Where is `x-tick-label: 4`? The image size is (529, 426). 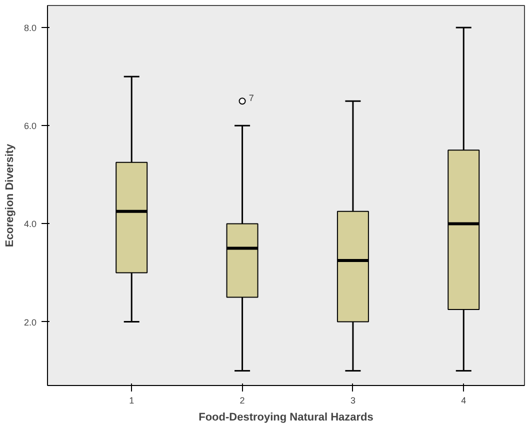
x-tick-label: 4 is located at coordinates (463, 401).